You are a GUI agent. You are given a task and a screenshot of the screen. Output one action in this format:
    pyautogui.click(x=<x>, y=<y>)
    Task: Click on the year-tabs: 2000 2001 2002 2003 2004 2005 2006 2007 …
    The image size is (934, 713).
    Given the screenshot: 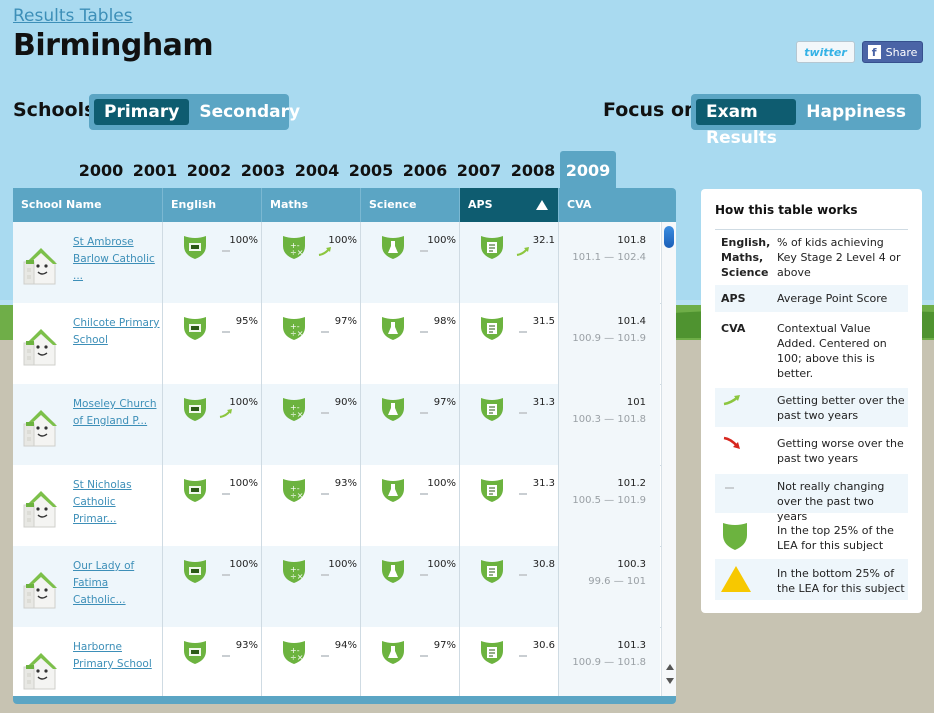 What is the action you would take?
    pyautogui.click(x=345, y=170)
    